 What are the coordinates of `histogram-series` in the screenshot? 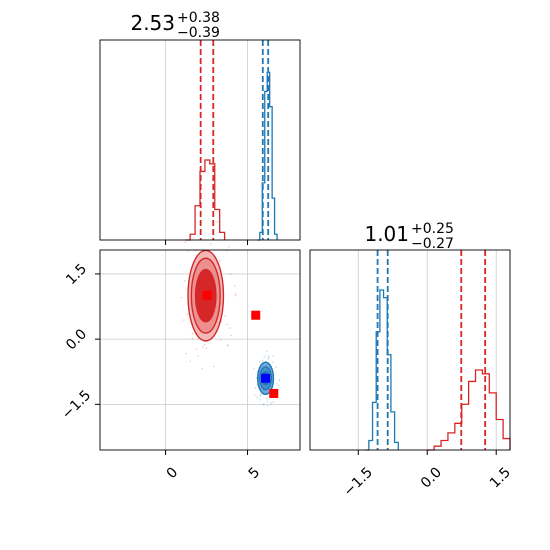 It's located at (438, 370).